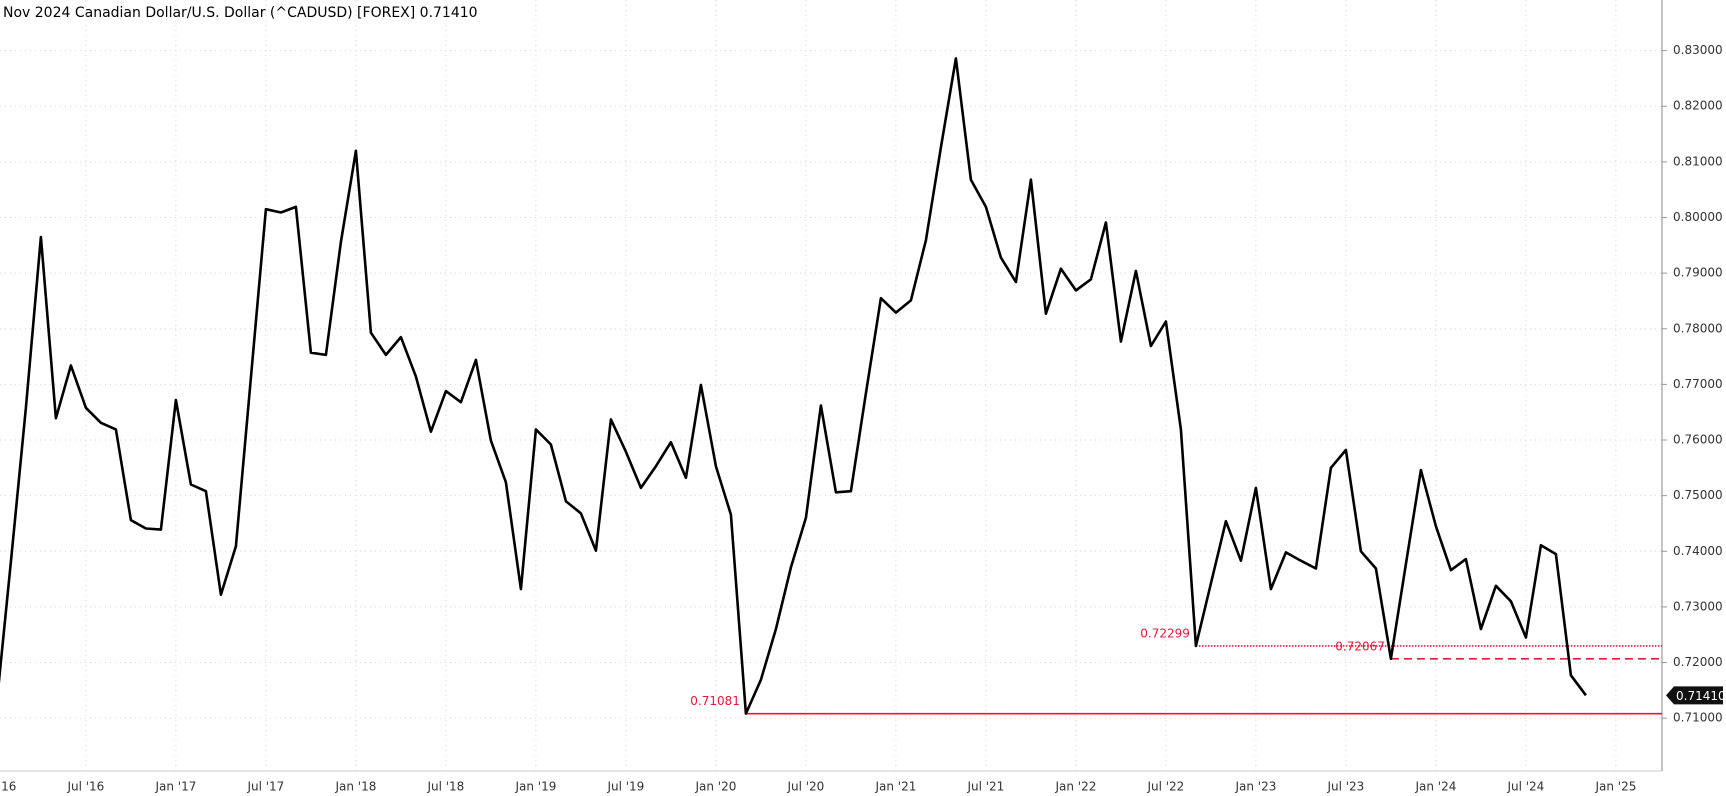 This screenshot has height=796, width=1726. What do you see at coordinates (445, 787) in the screenshot?
I see `x-tick-label: Jul '18` at bounding box center [445, 787].